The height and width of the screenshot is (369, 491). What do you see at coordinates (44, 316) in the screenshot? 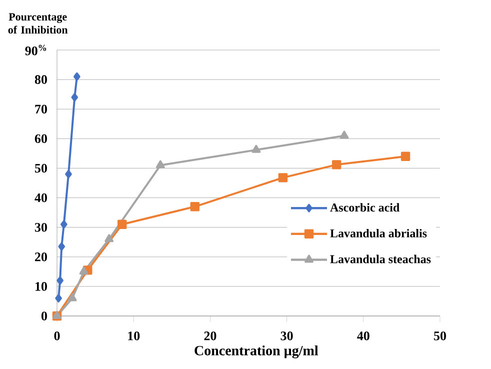
I see `y-tick-label: 0` at bounding box center [44, 316].